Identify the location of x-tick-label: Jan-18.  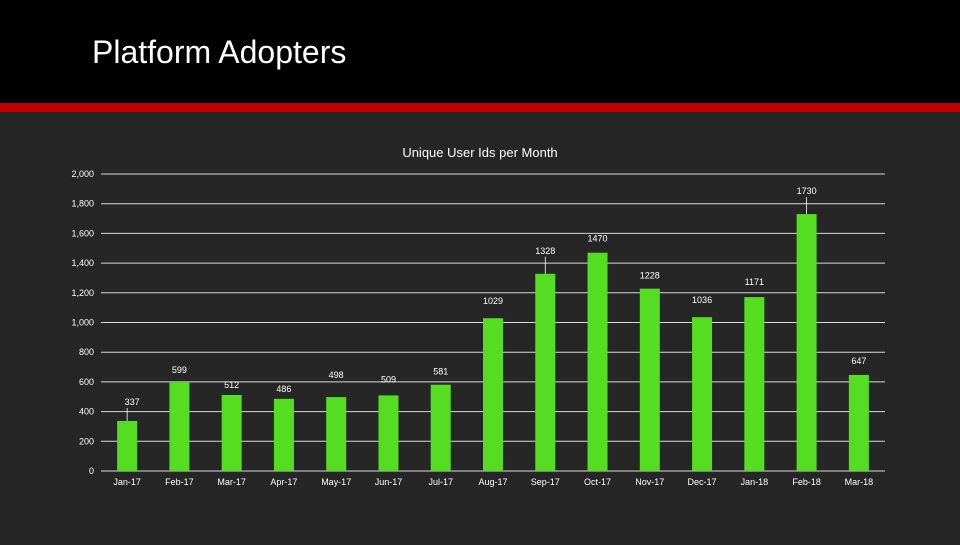
(755, 482).